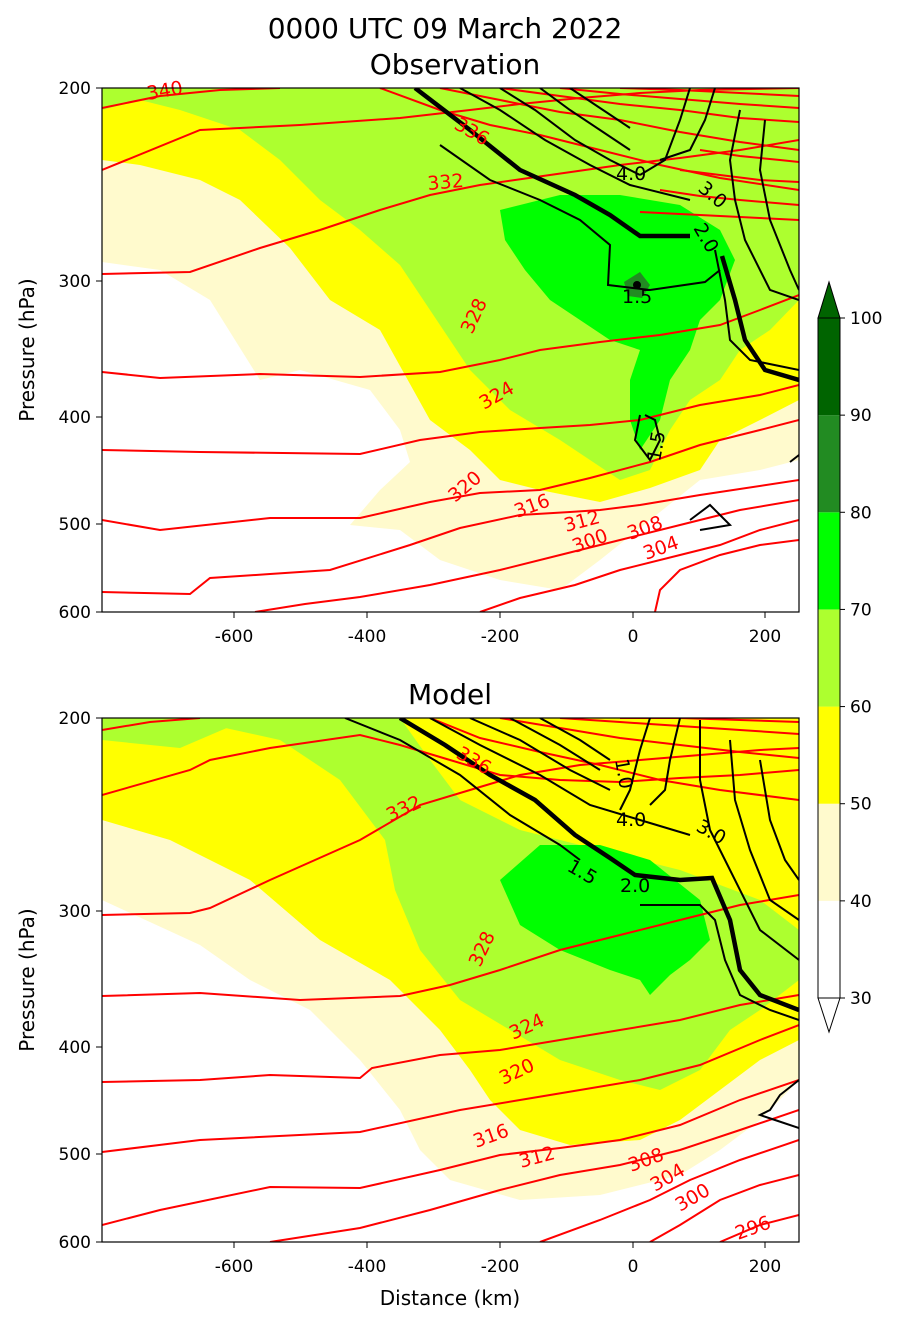  I want to click on y-ticks-model: 200 300 400 500 600, so click(80, 981).